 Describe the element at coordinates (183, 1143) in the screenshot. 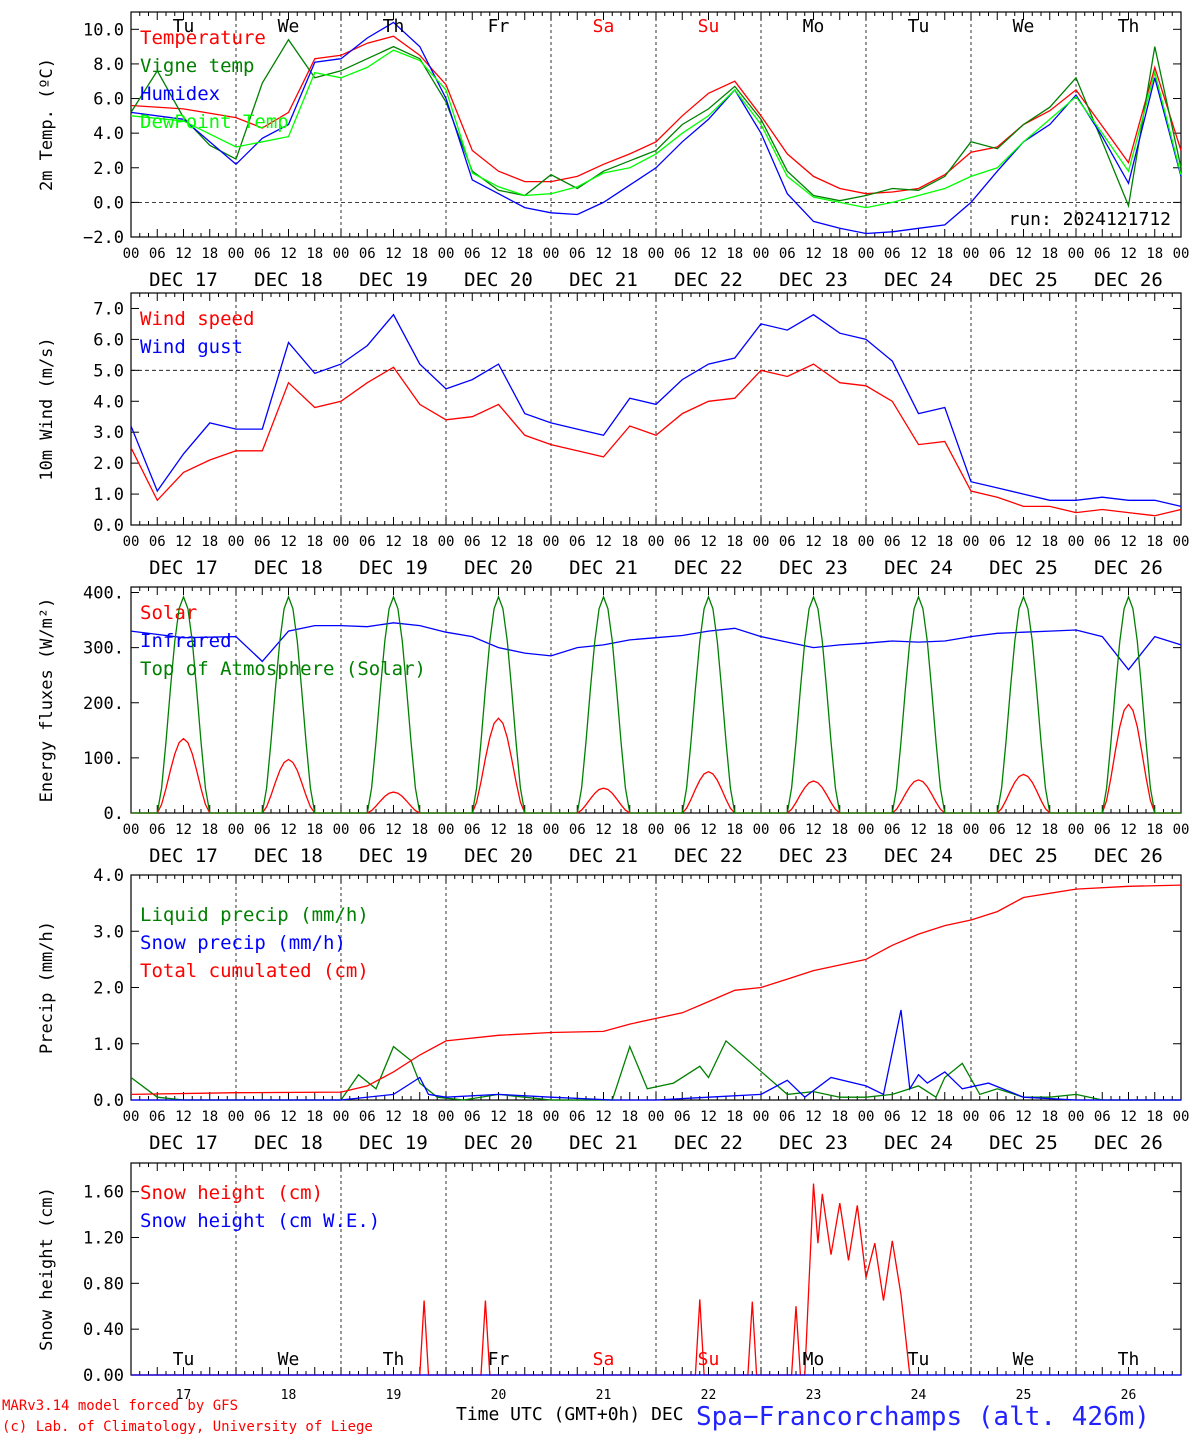

I see `date-label: DEC 17` at that location.